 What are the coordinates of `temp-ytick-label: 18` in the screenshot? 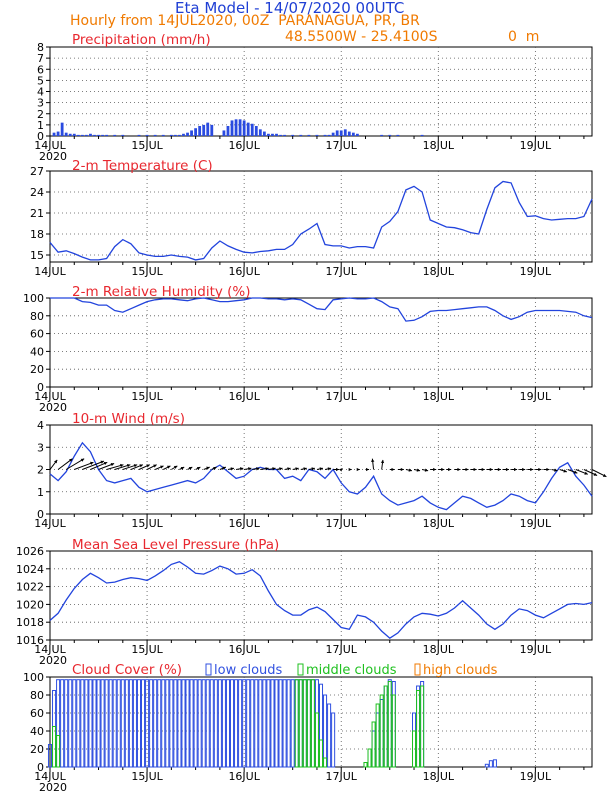 It's located at (37, 234).